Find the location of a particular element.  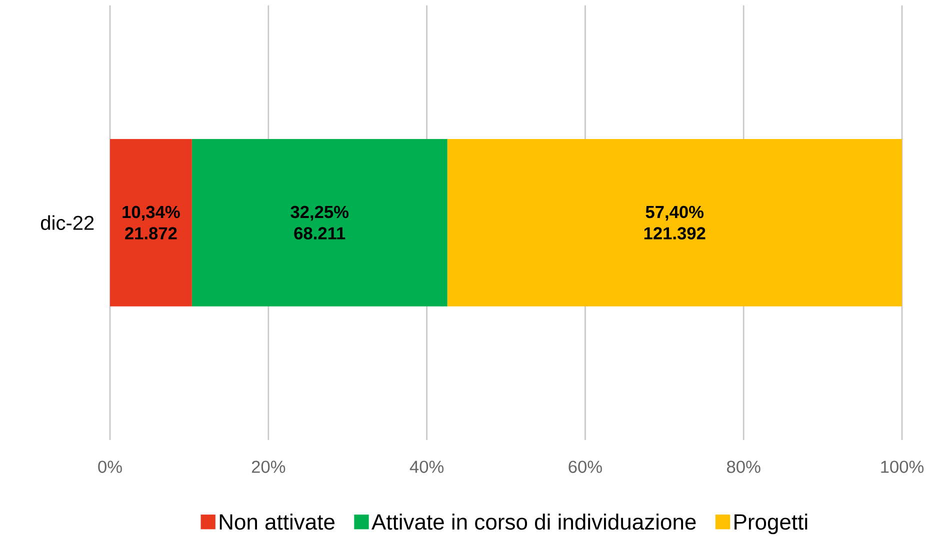

data-label: 10,34% 21.872 is located at coordinates (151, 223).